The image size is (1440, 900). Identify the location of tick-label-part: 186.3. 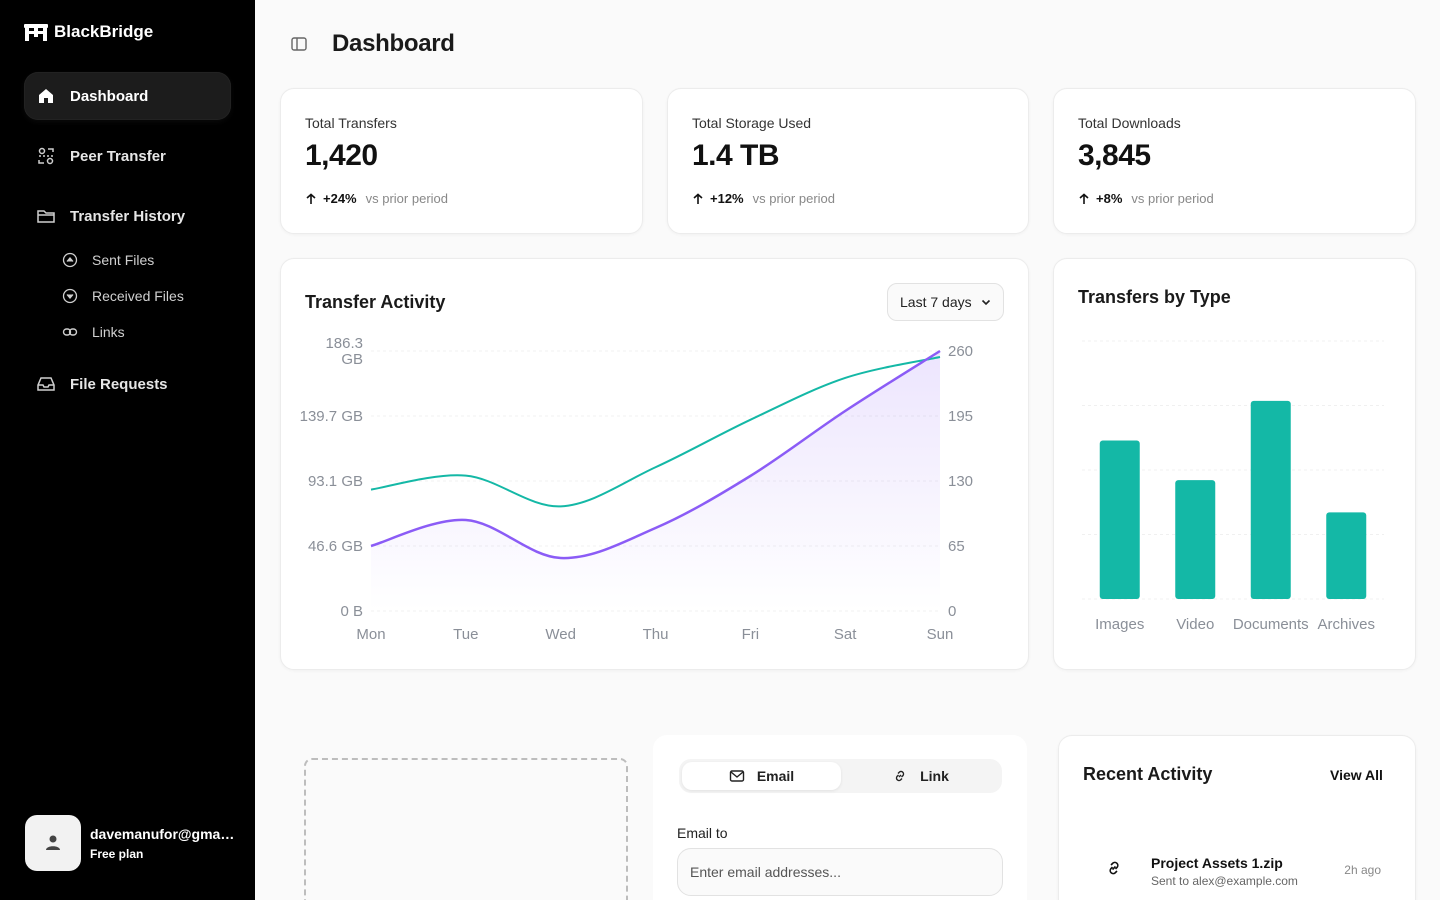
(344, 343).